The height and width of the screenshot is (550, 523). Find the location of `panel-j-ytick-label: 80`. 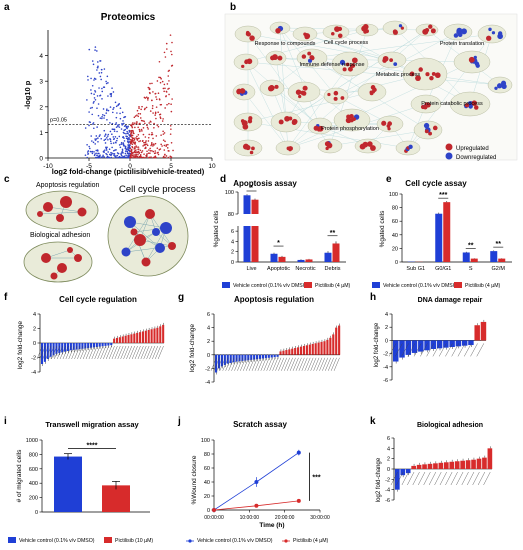

panel-j-ytick-label: 80 is located at coordinates (207, 455).